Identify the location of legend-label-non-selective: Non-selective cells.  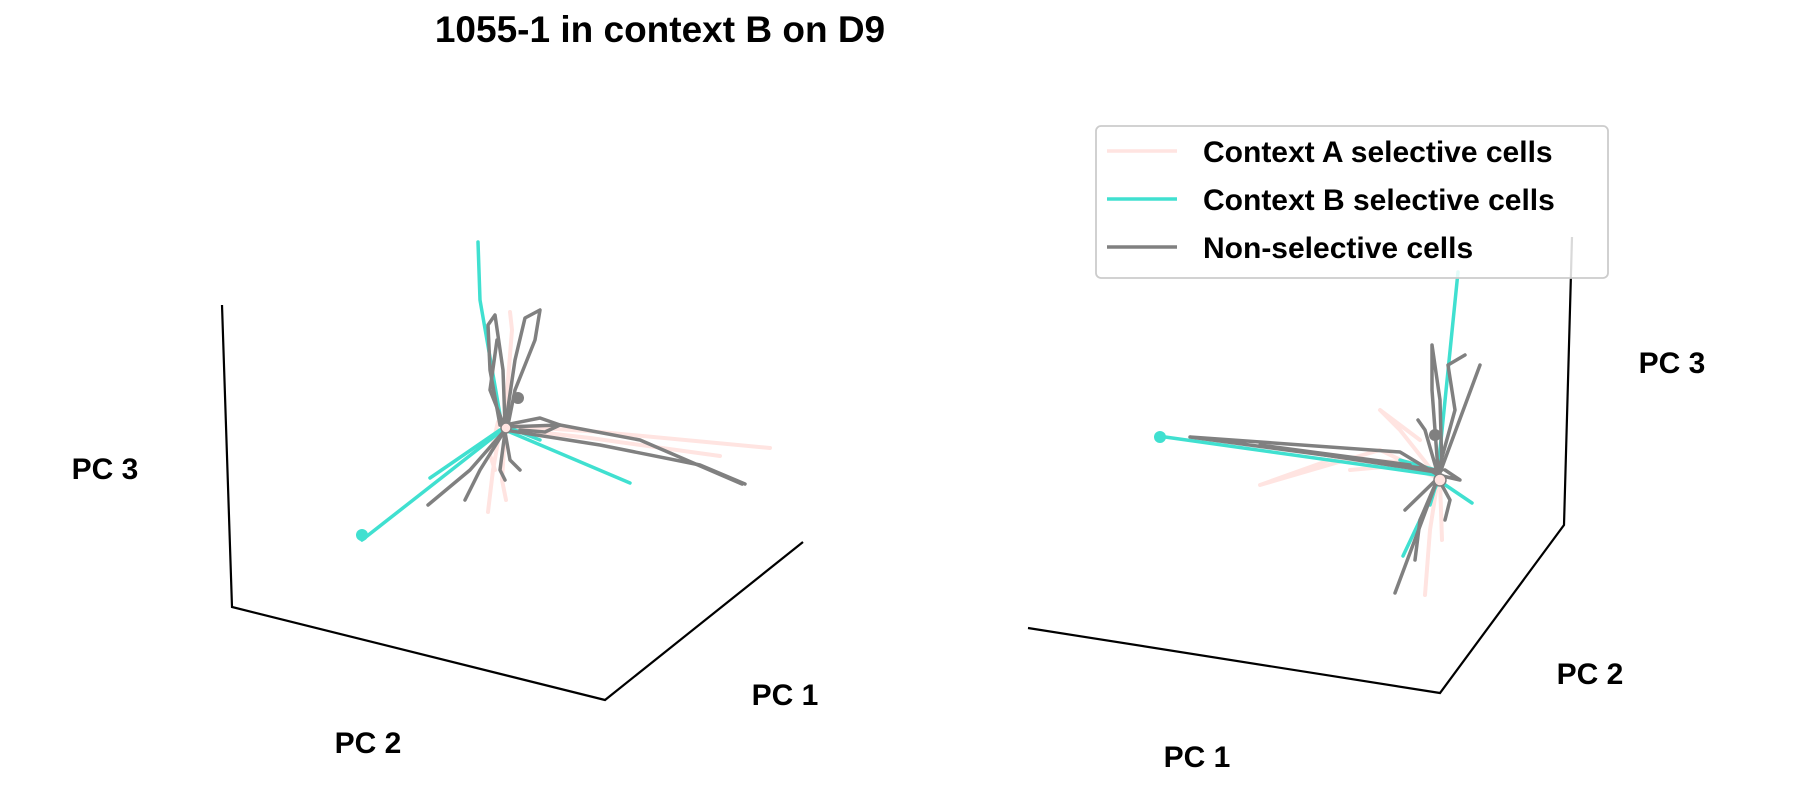
(1338, 248).